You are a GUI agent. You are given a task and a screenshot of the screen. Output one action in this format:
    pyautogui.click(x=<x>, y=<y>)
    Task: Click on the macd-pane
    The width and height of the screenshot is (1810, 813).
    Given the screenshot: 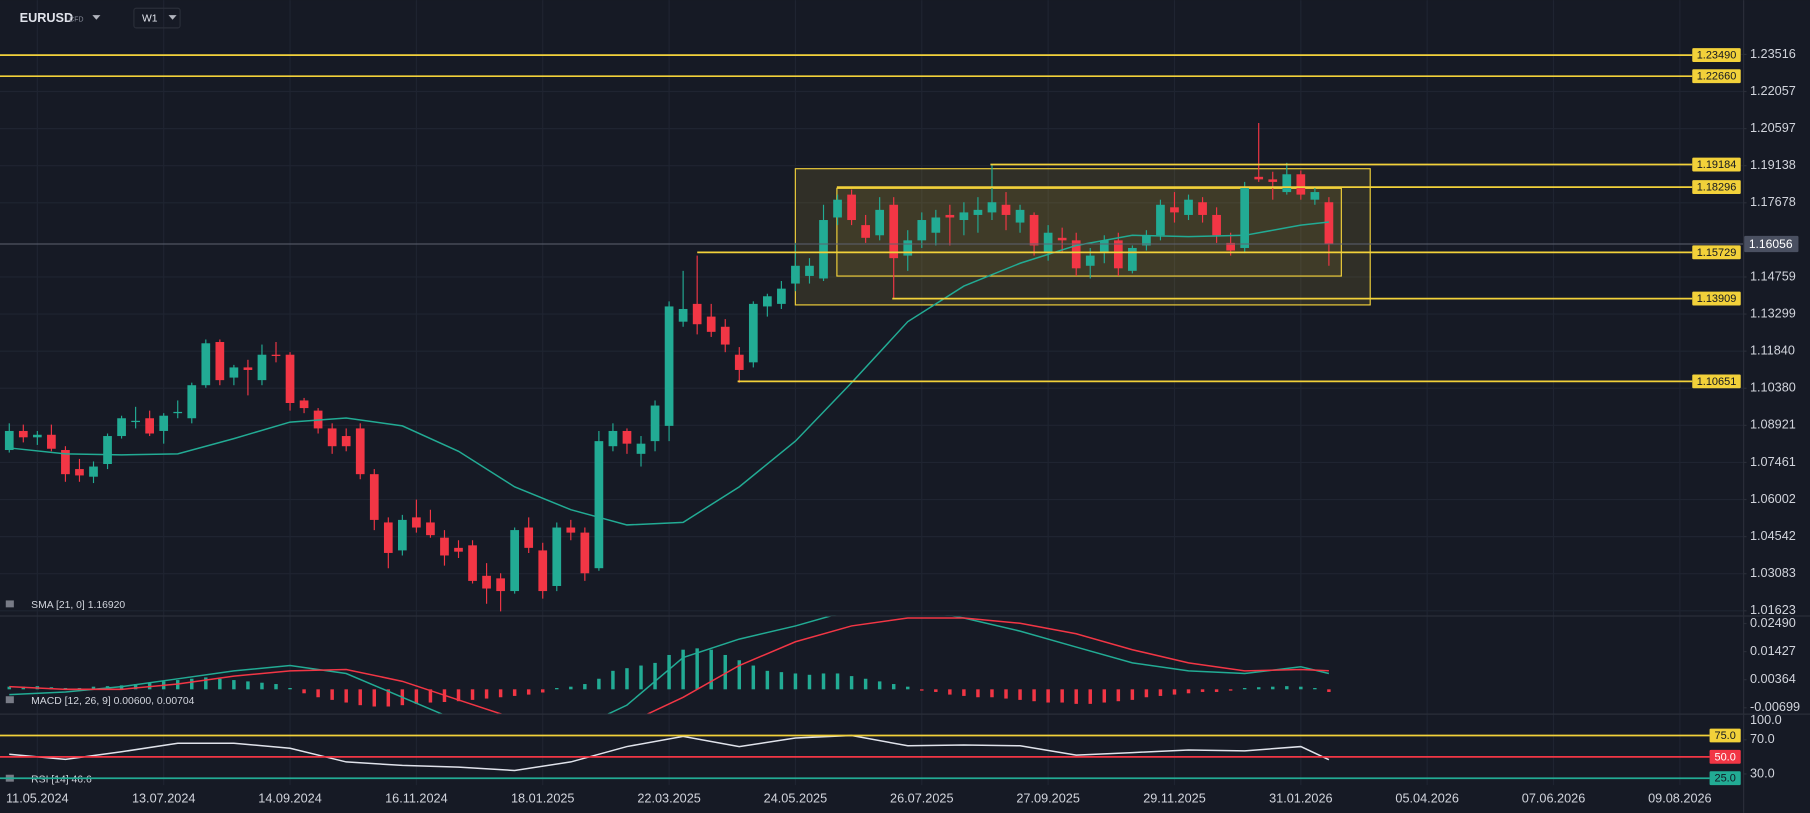 What is the action you would take?
    pyautogui.click(x=669, y=664)
    